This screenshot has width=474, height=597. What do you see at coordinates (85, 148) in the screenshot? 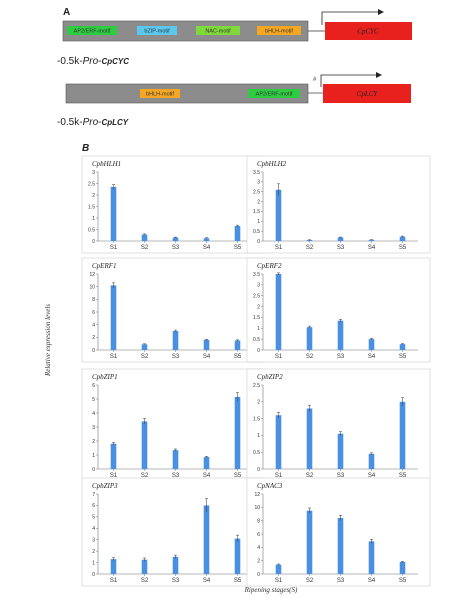
I see `panel-b-letter: B` at bounding box center [85, 148].